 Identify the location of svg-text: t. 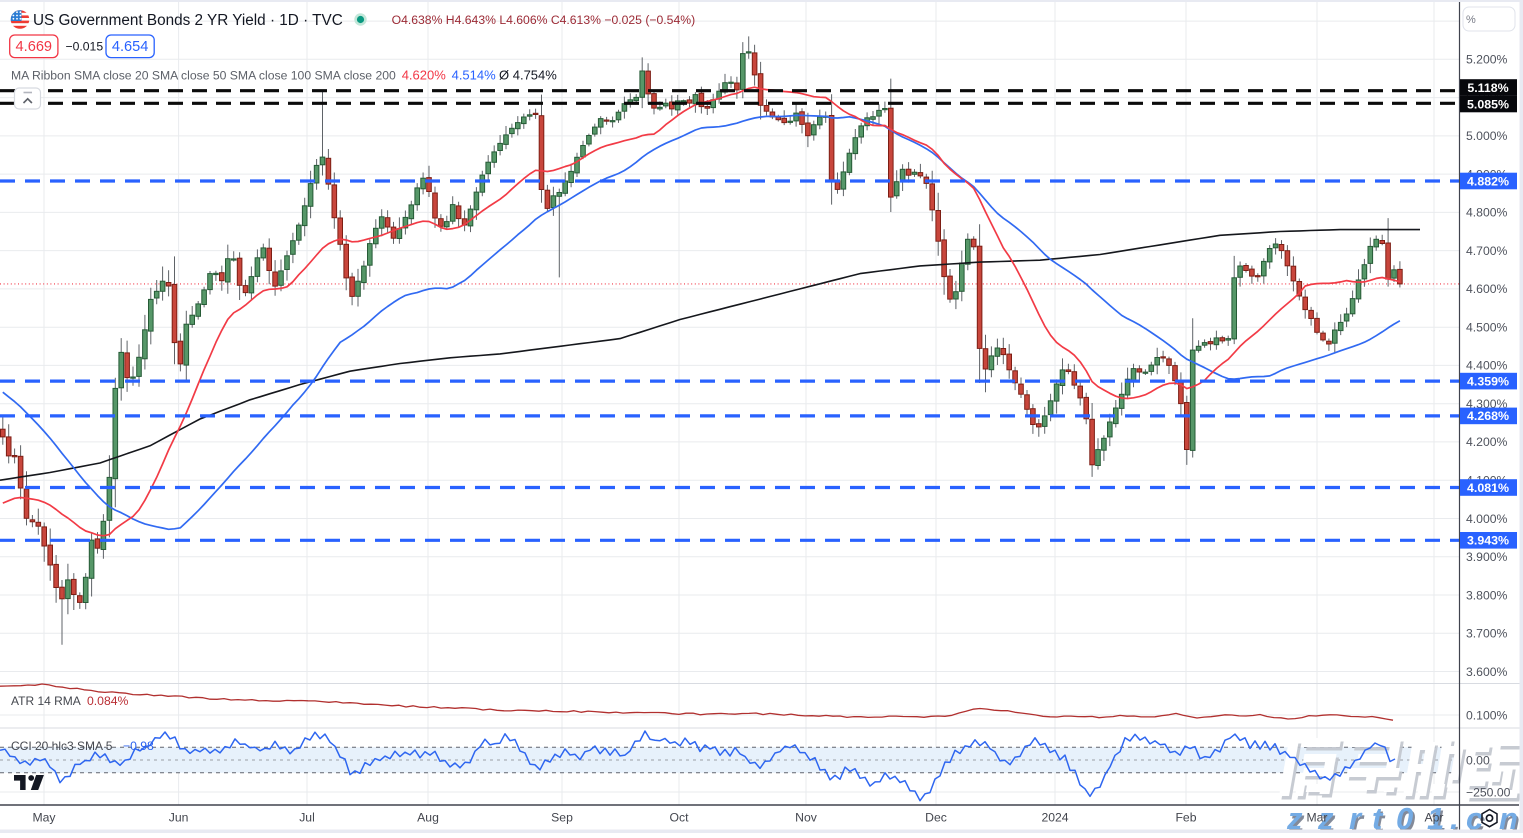
(1378, 817).